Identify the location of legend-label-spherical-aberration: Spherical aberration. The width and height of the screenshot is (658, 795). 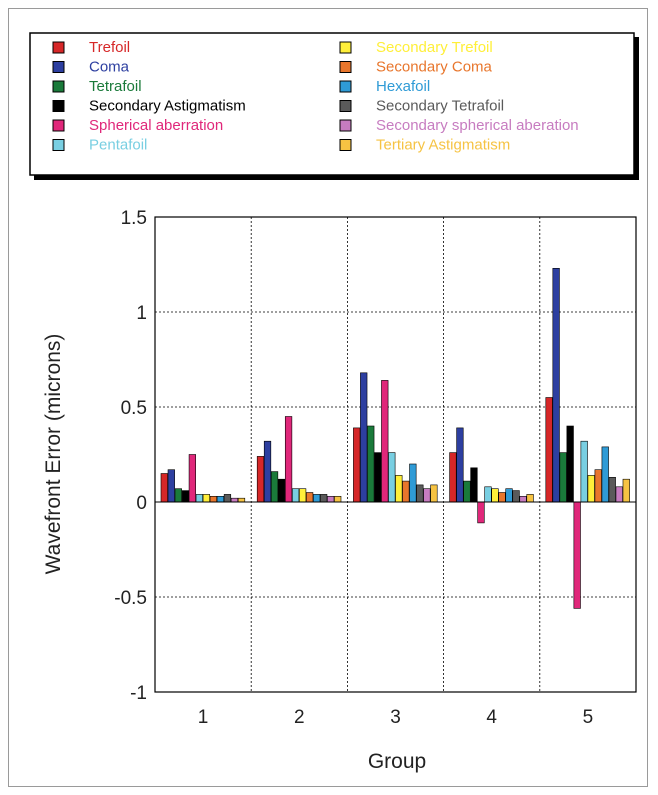
(156, 125).